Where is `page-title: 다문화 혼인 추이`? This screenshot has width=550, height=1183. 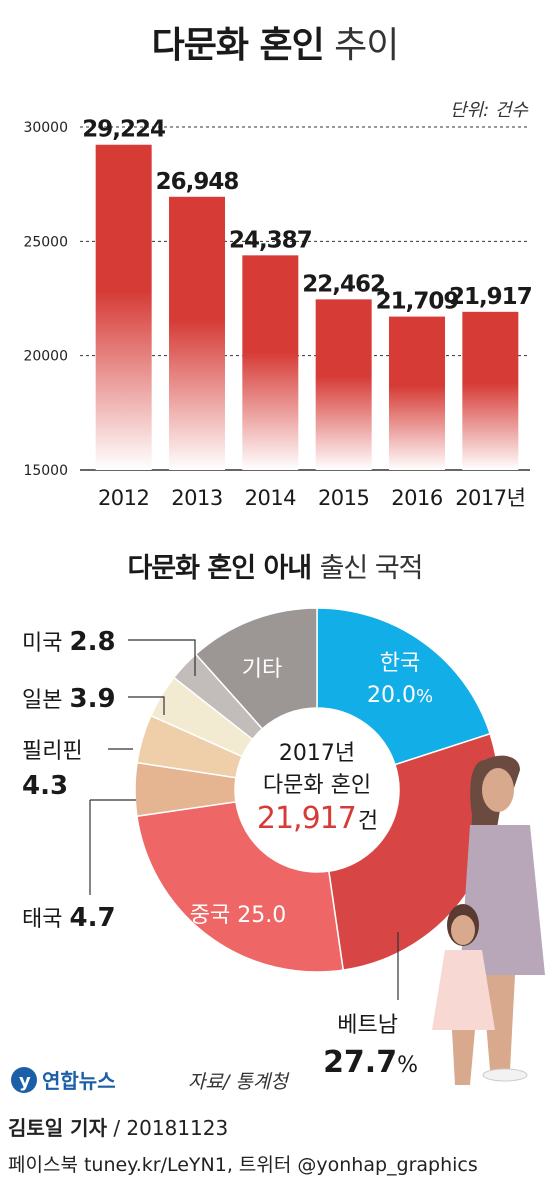 page-title: 다문화 혼인 추이 is located at coordinates (275, 46).